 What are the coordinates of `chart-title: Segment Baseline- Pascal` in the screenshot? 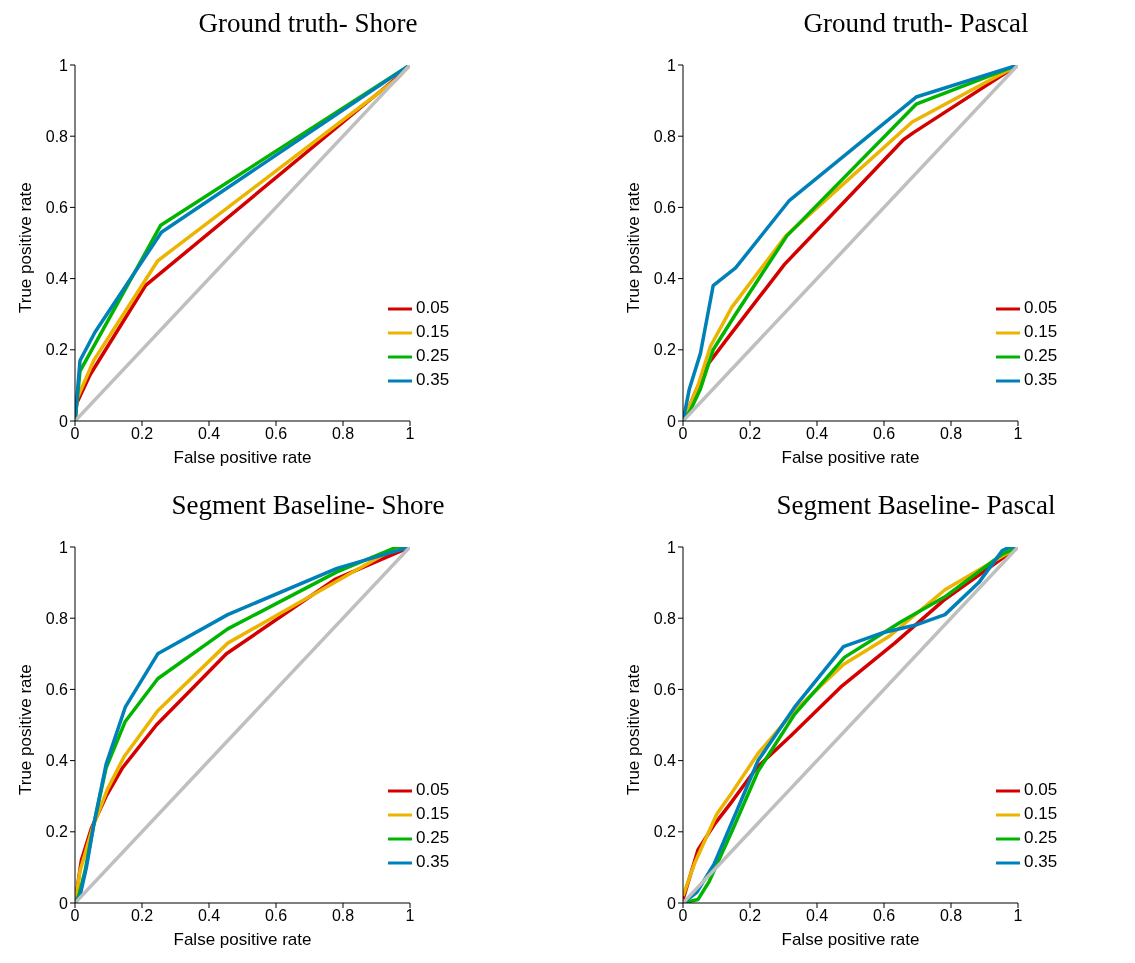 It's located at (916, 506).